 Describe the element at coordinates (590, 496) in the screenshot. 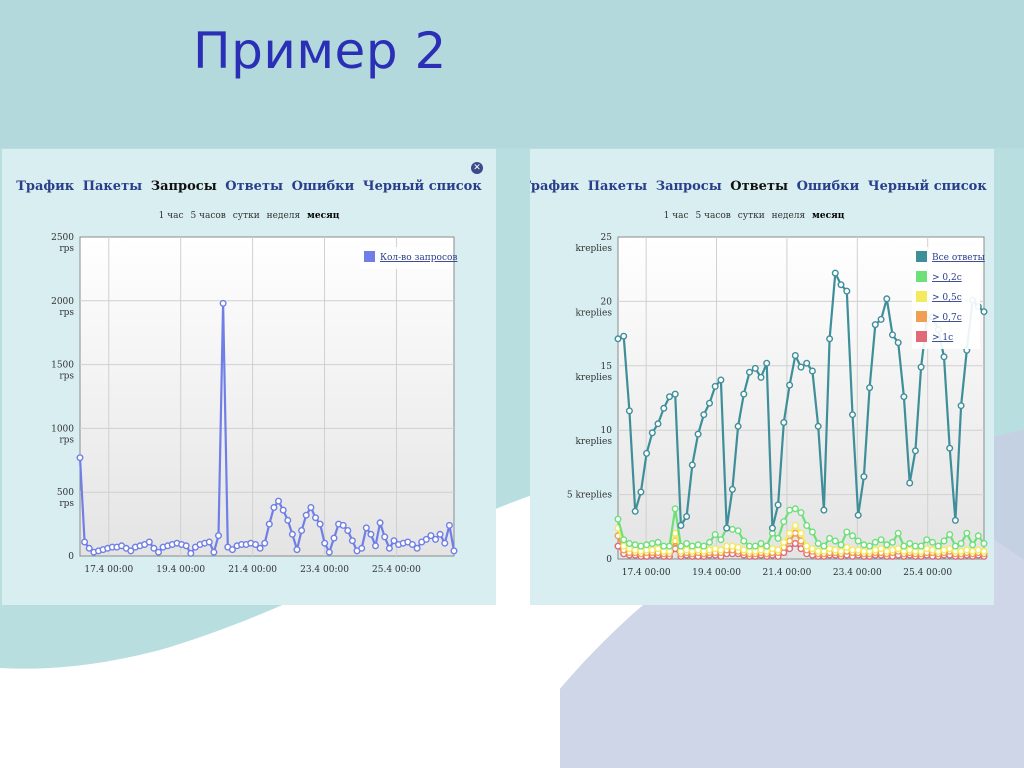

I see `y-tick-label: 5 kreplies` at that location.